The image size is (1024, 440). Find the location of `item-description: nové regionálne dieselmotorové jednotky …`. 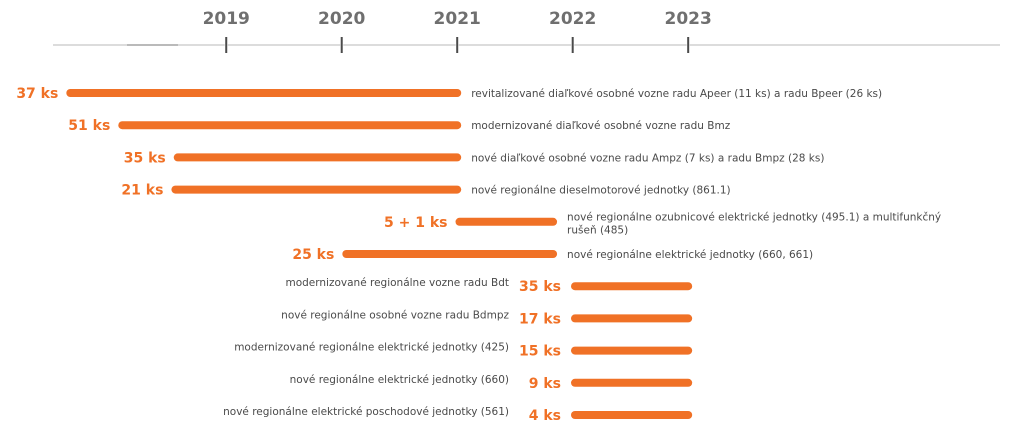

item-description: nové regionálne dieselmotorové jednotky … is located at coordinates (600, 191).